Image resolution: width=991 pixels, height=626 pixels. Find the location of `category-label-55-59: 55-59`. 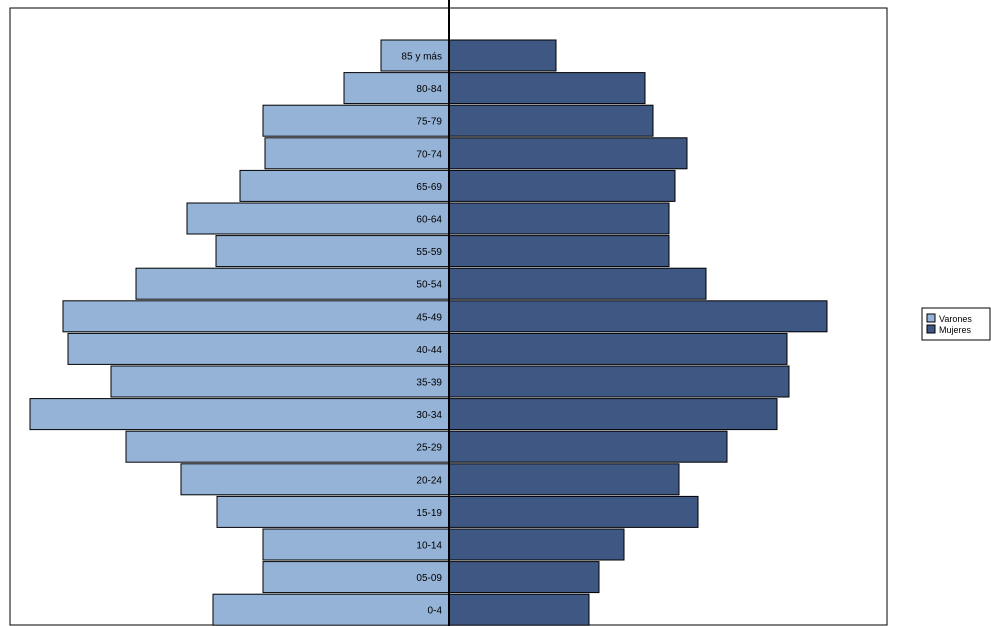

category-label-55-59: 55-59 is located at coordinates (429, 252).